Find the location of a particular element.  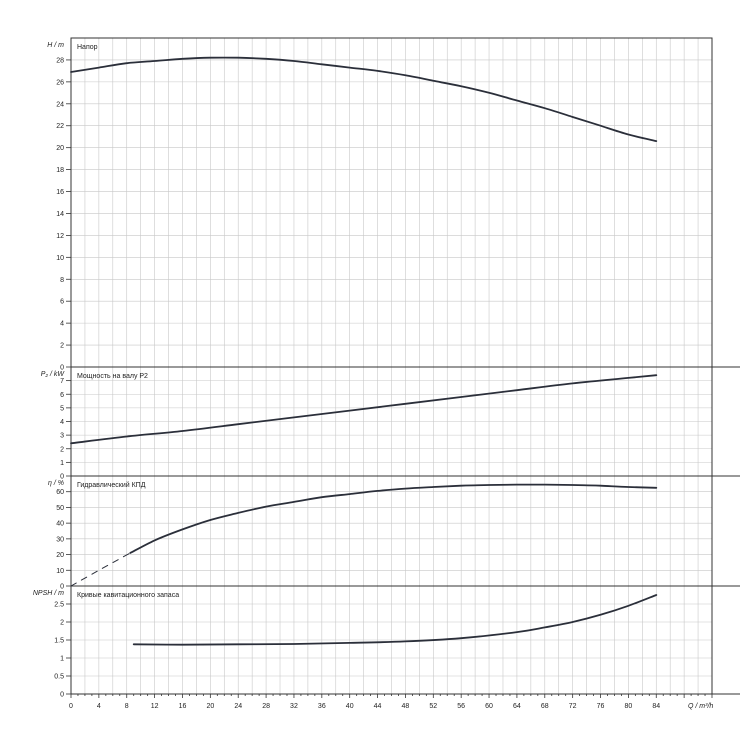

x-tick-label: 80 is located at coordinates (628, 706).